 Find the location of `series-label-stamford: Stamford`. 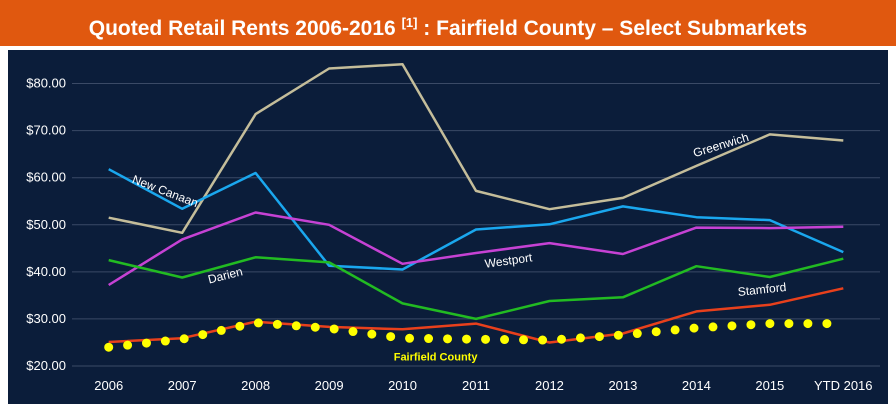

series-label-stamford: Stamford is located at coordinates (762, 289).